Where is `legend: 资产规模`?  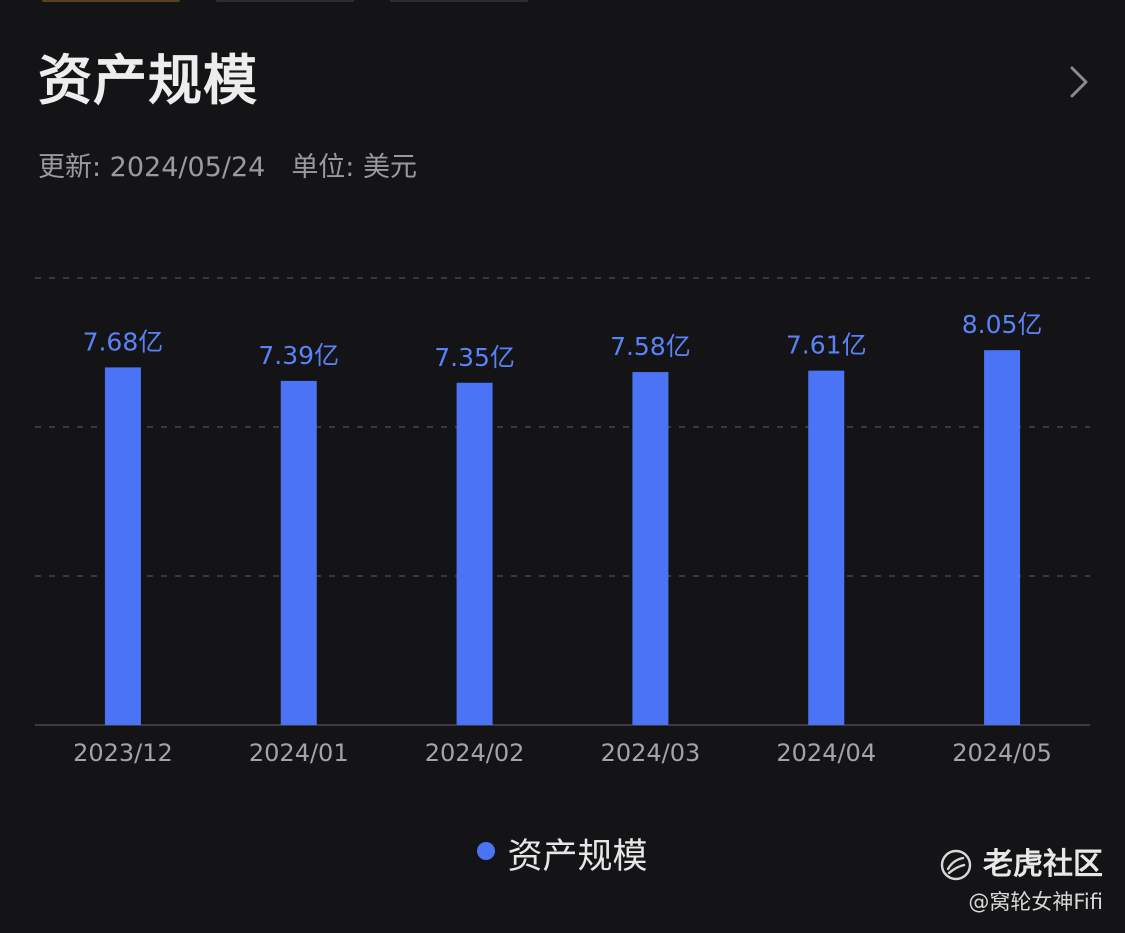 legend: 资产规模 is located at coordinates (562, 853).